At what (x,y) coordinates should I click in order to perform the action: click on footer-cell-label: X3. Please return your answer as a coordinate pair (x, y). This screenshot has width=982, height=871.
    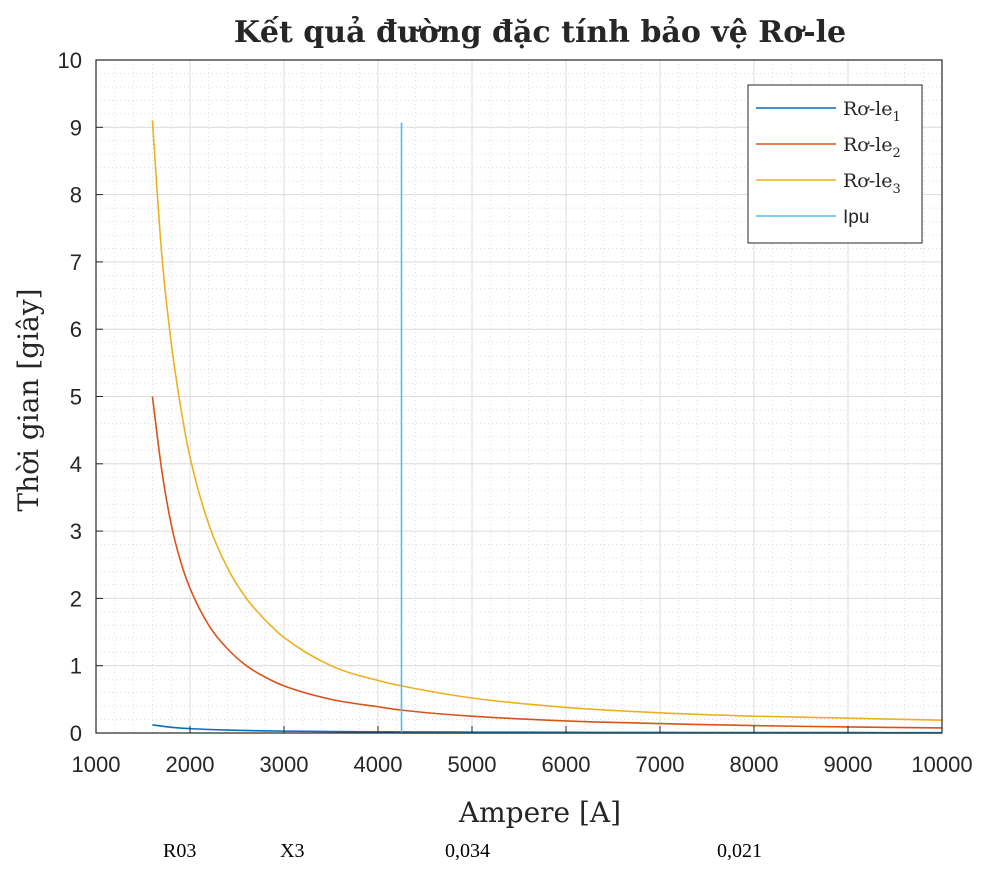
    Looking at the image, I should click on (292, 851).